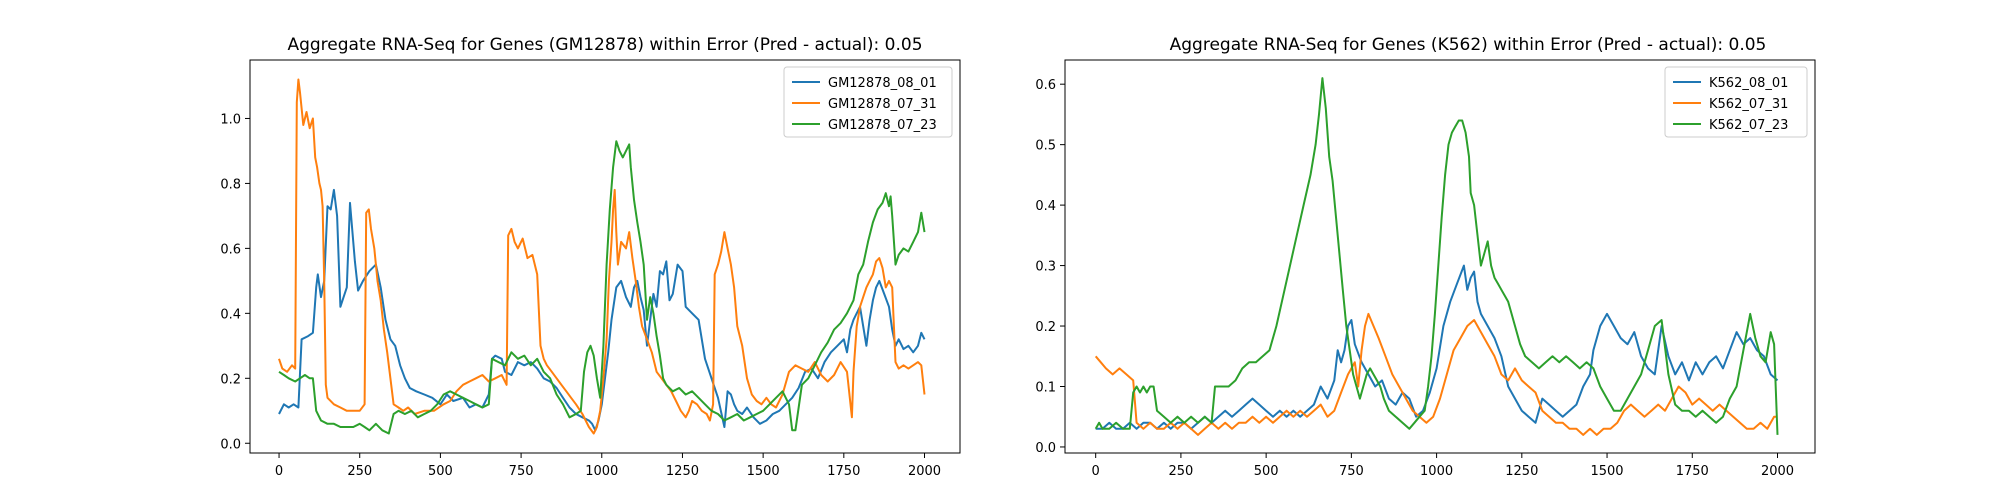 The image size is (2000, 500). Describe the element at coordinates (1045, 267) in the screenshot. I see `y-tick-label: 0.3` at that location.